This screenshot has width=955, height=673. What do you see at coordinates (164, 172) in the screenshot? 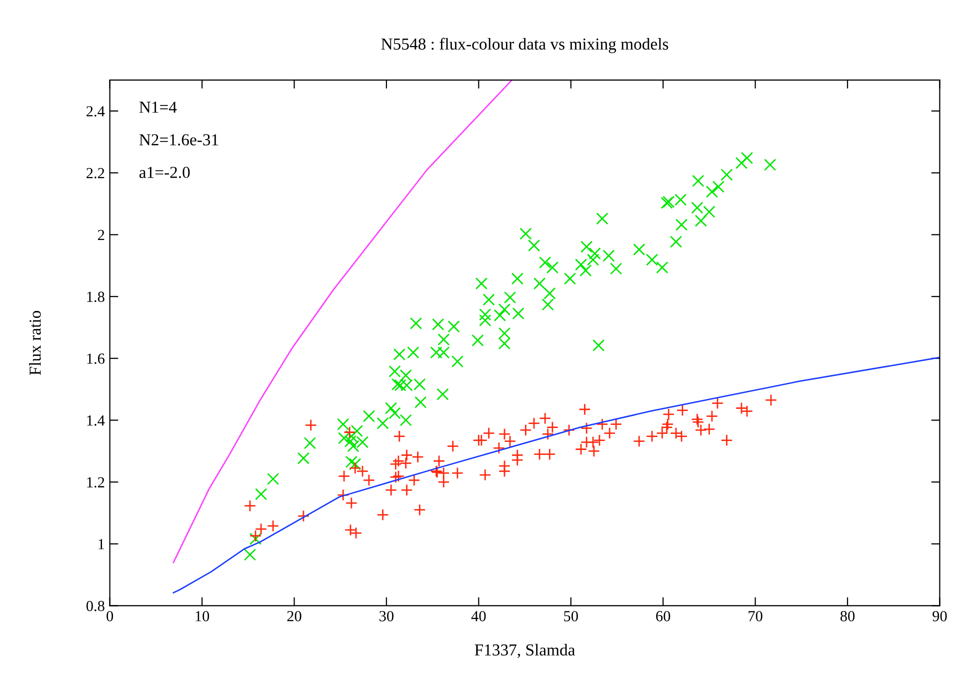
I see `annotation: a1=-2.0` at bounding box center [164, 172].